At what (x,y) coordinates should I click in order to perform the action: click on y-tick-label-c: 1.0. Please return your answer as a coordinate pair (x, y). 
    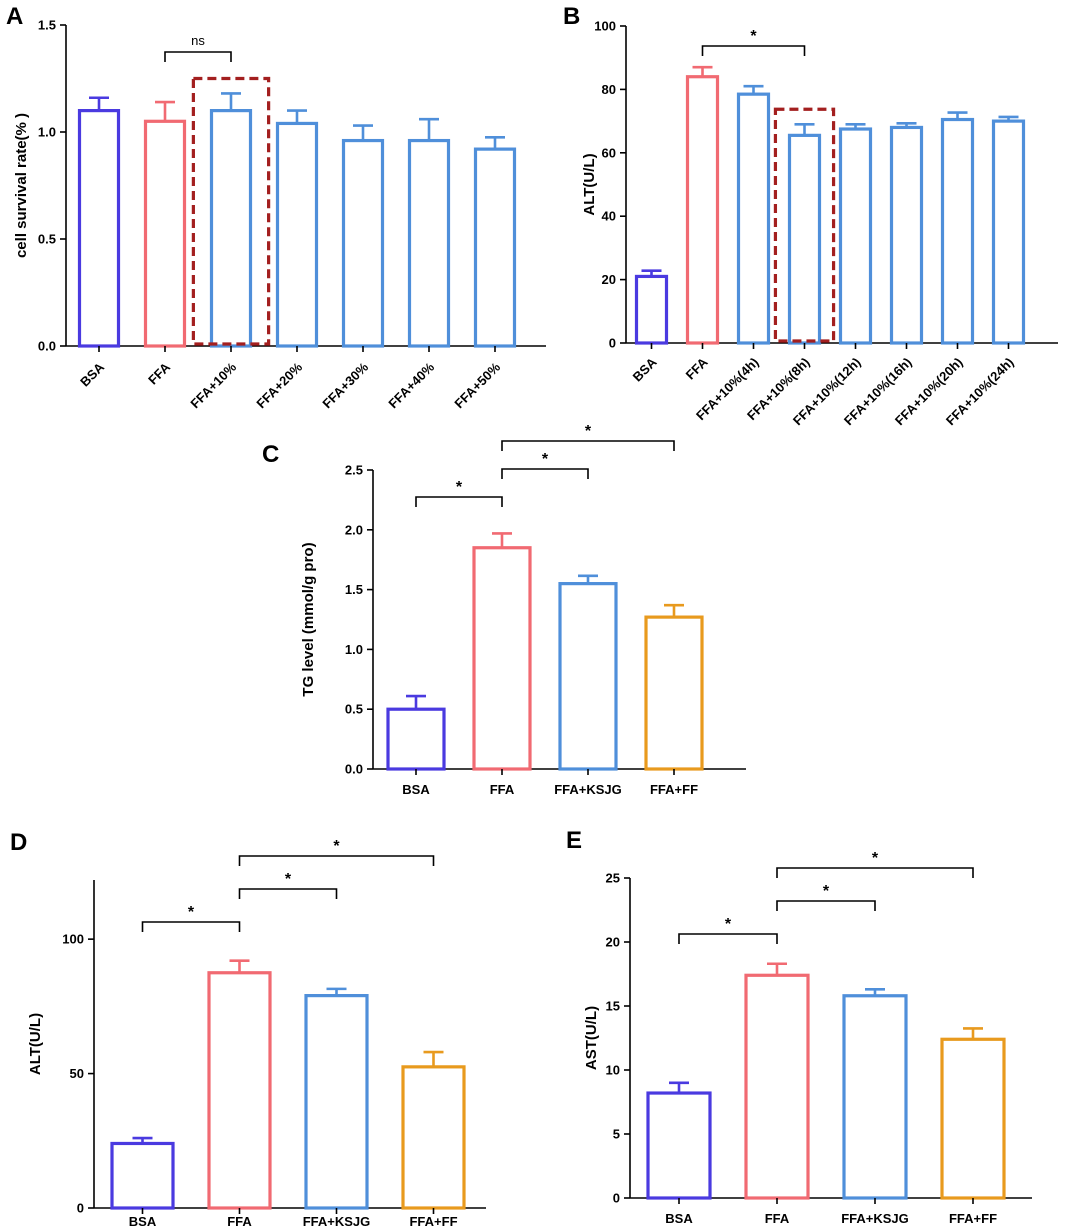
    Looking at the image, I should click on (354, 649).